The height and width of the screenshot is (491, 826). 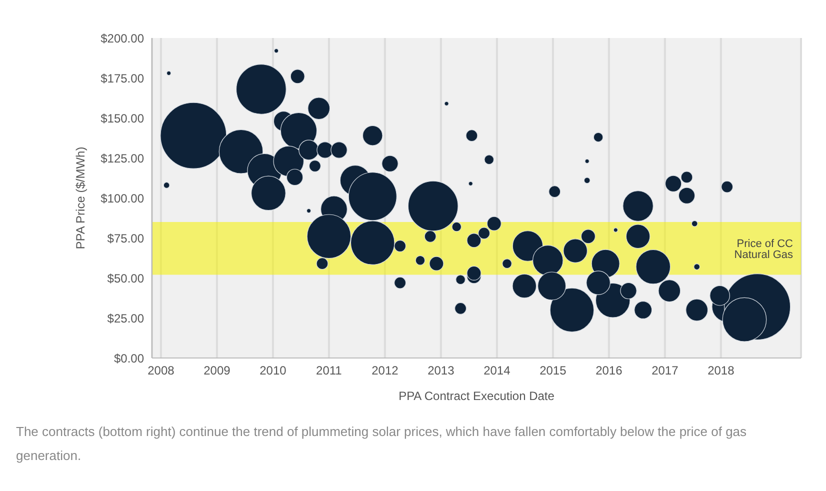 What do you see at coordinates (553, 371) in the screenshot?
I see `x-tick-label: 2015` at bounding box center [553, 371].